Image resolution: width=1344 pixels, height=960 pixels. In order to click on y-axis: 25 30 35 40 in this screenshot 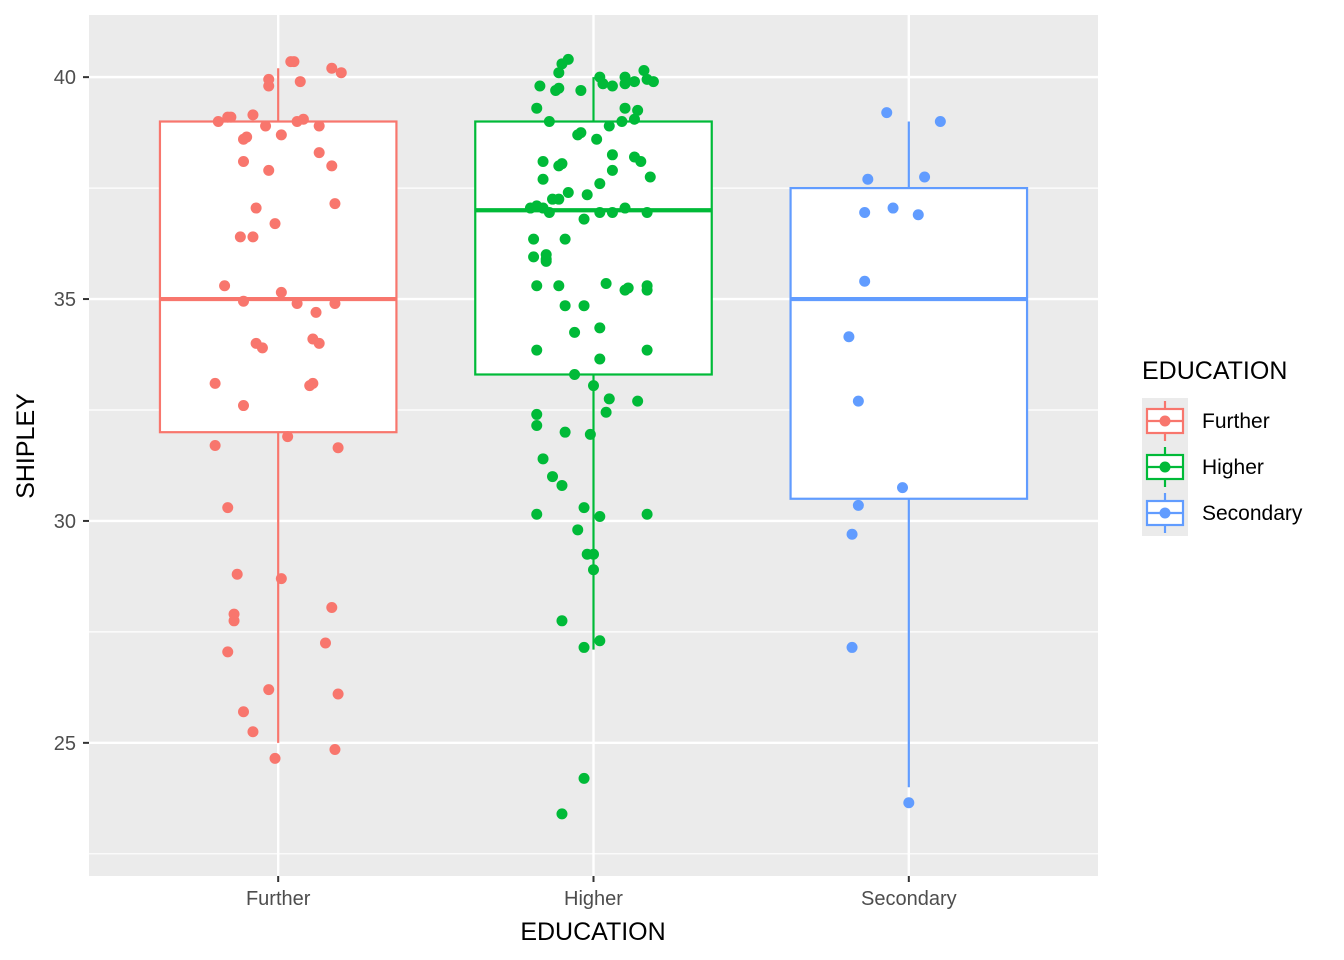, I will do `click(71, 411)`.